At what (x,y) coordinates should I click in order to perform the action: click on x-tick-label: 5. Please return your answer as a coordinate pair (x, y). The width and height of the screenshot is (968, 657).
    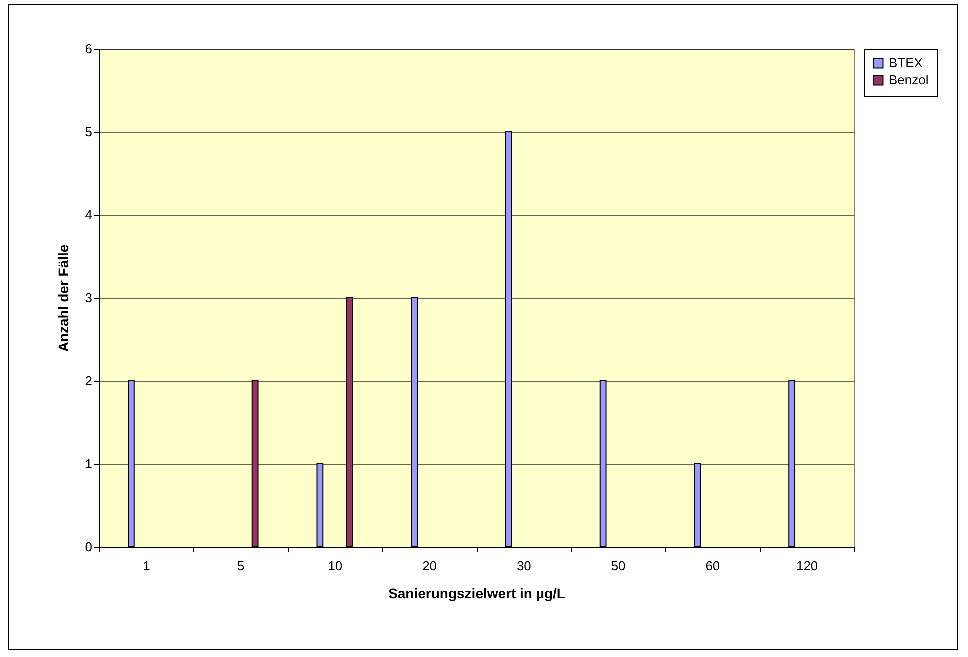
    Looking at the image, I should click on (241, 566).